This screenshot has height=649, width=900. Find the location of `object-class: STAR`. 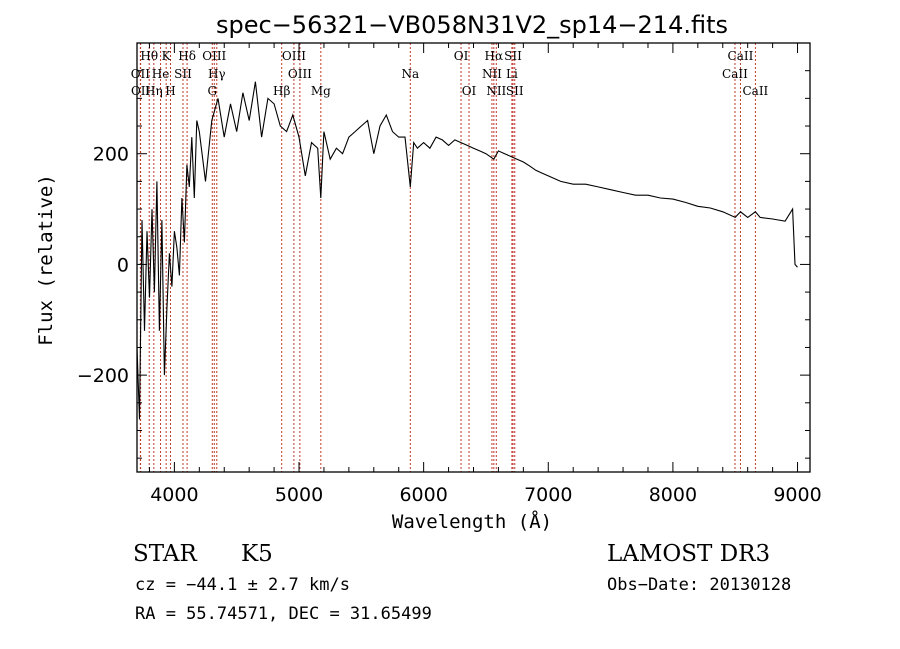

object-class: STAR is located at coordinates (165, 554).